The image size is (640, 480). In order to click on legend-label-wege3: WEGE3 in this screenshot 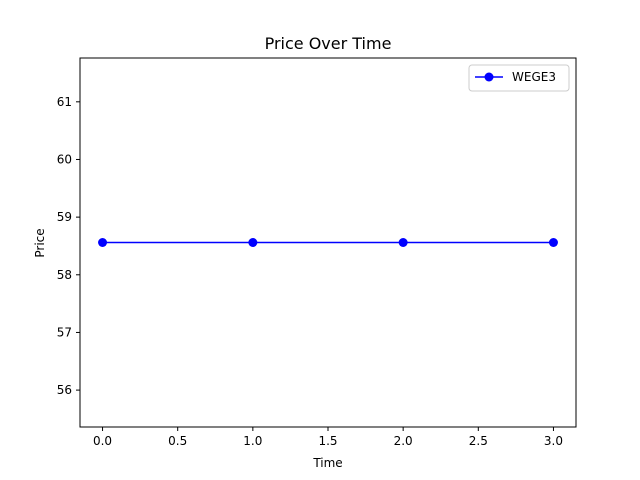, I will do `click(534, 77)`.